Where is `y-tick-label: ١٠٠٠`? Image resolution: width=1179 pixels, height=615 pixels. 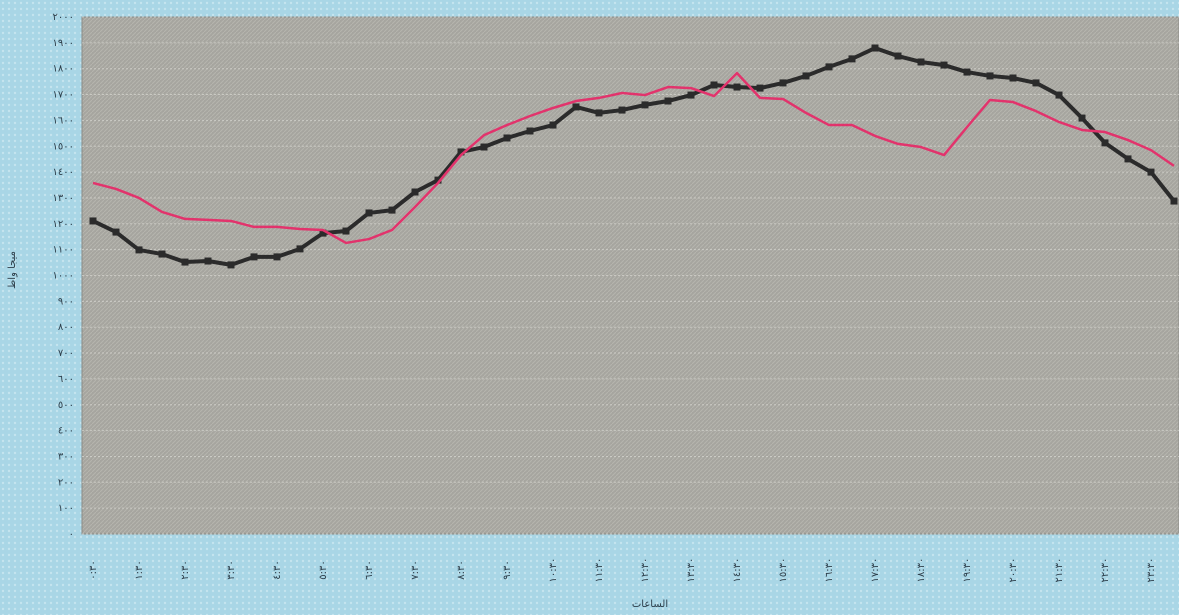
y-tick-label: ١٠٠٠ is located at coordinates (63, 276).